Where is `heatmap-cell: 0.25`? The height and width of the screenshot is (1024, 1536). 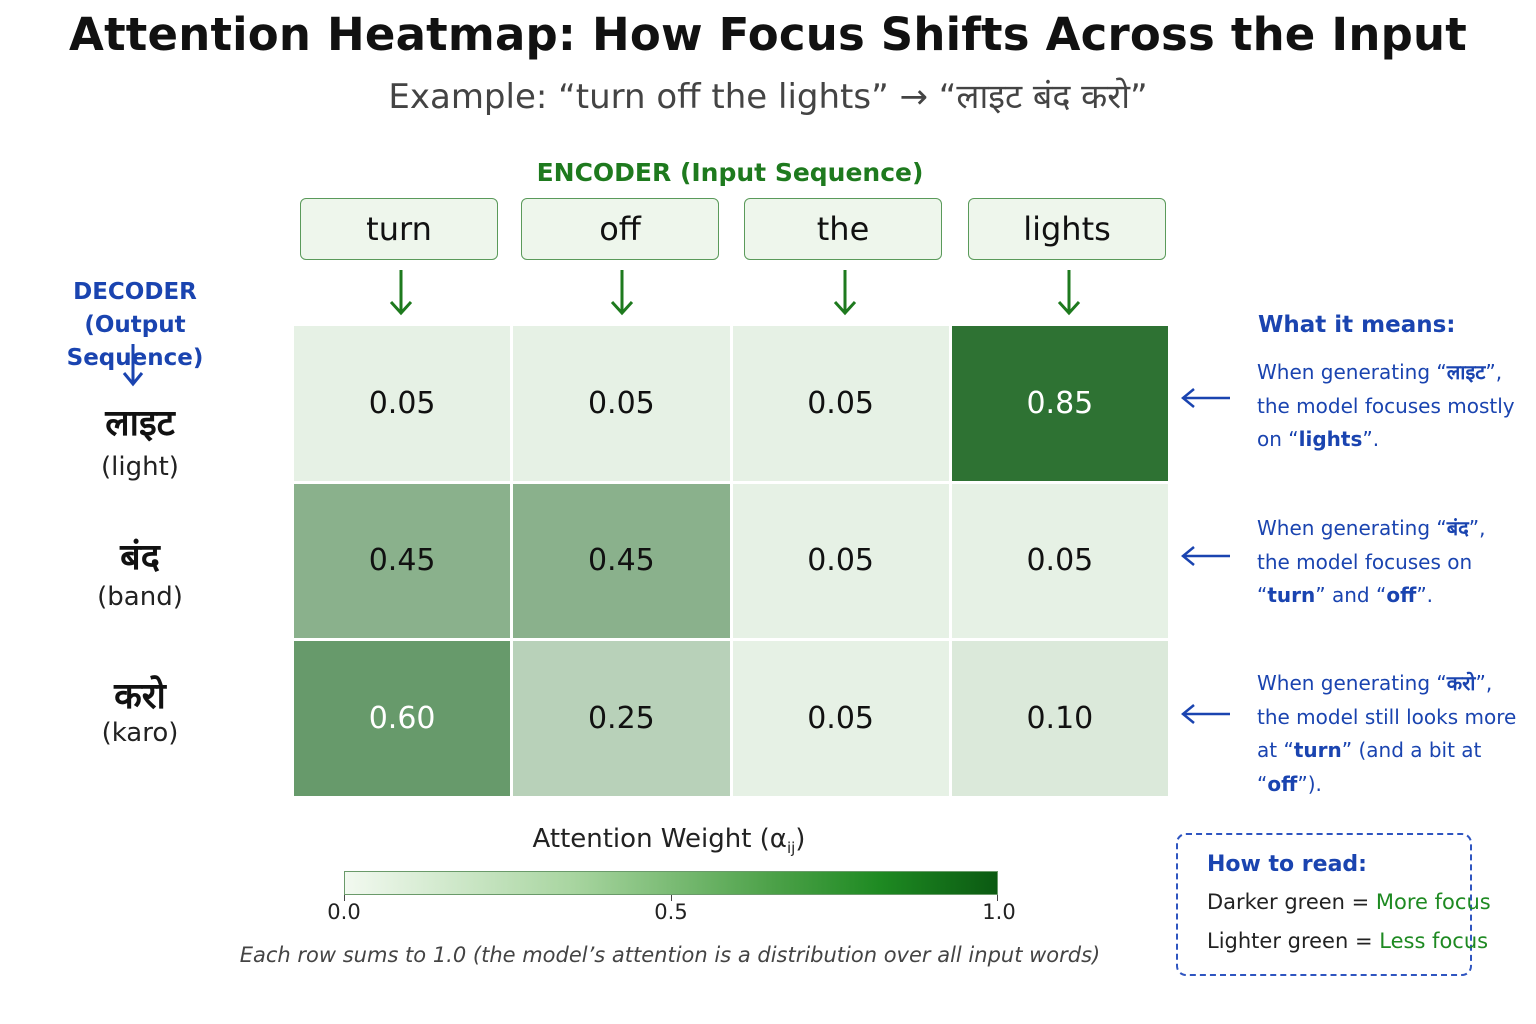 heatmap-cell: 0.25 is located at coordinates (621, 718).